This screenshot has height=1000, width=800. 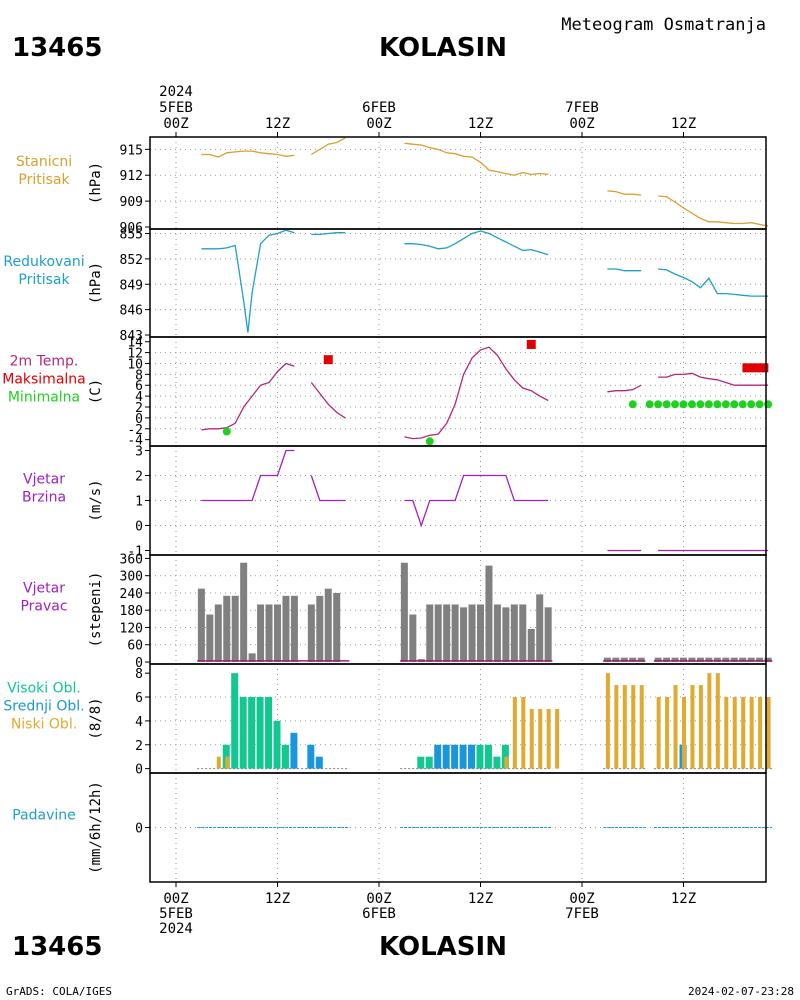 What do you see at coordinates (176, 92) in the screenshot?
I see `top-time-label: 2024` at bounding box center [176, 92].